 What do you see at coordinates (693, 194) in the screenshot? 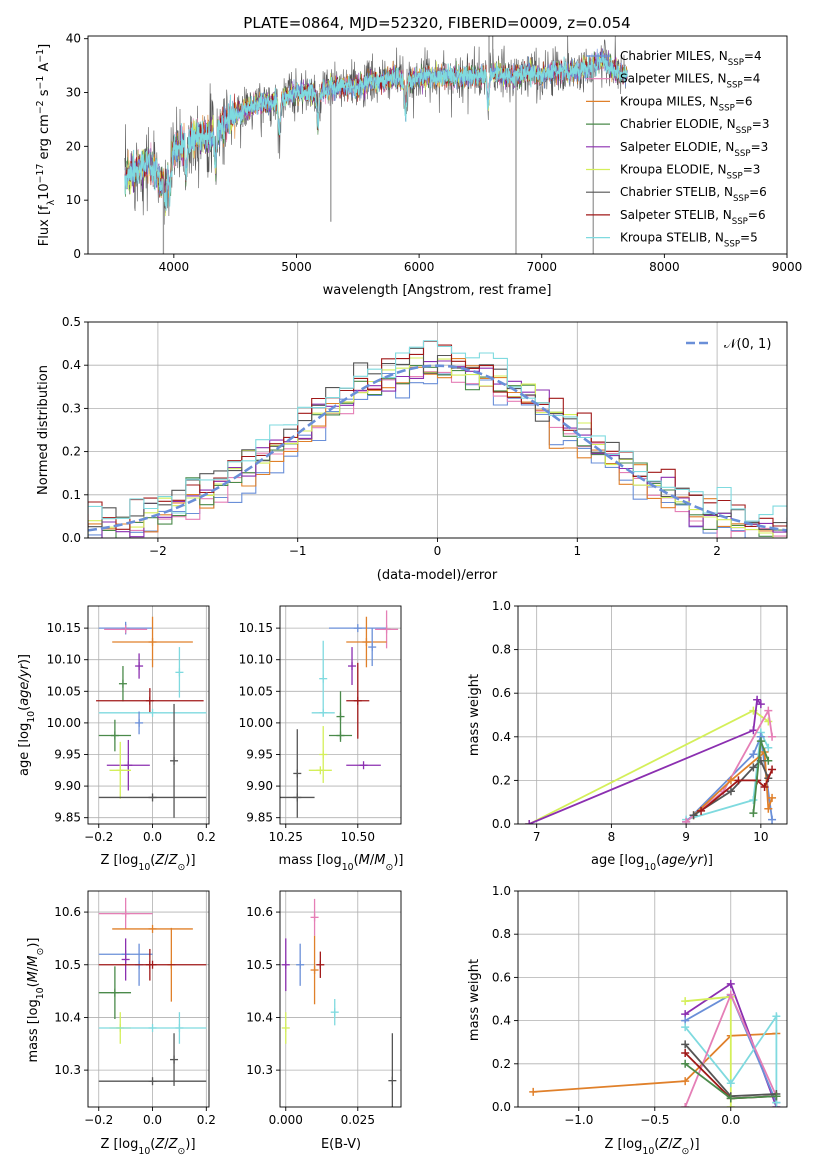
I see `legend-entry: Chabrier STELIB, NSSP=6` at bounding box center [693, 194].